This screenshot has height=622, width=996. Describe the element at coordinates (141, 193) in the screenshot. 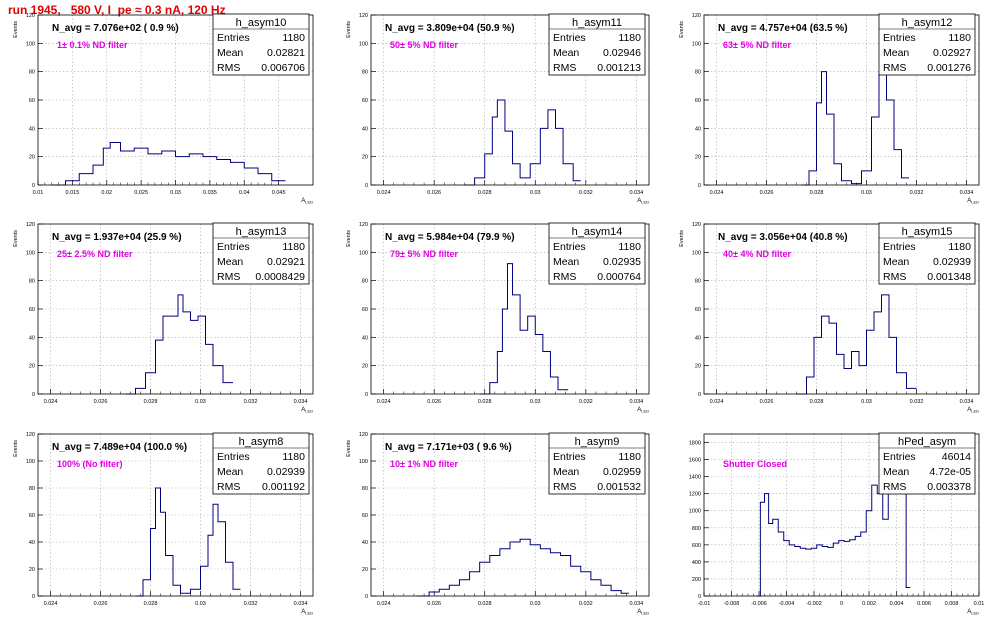

I see `x-tick-label: 0.025` at that location.